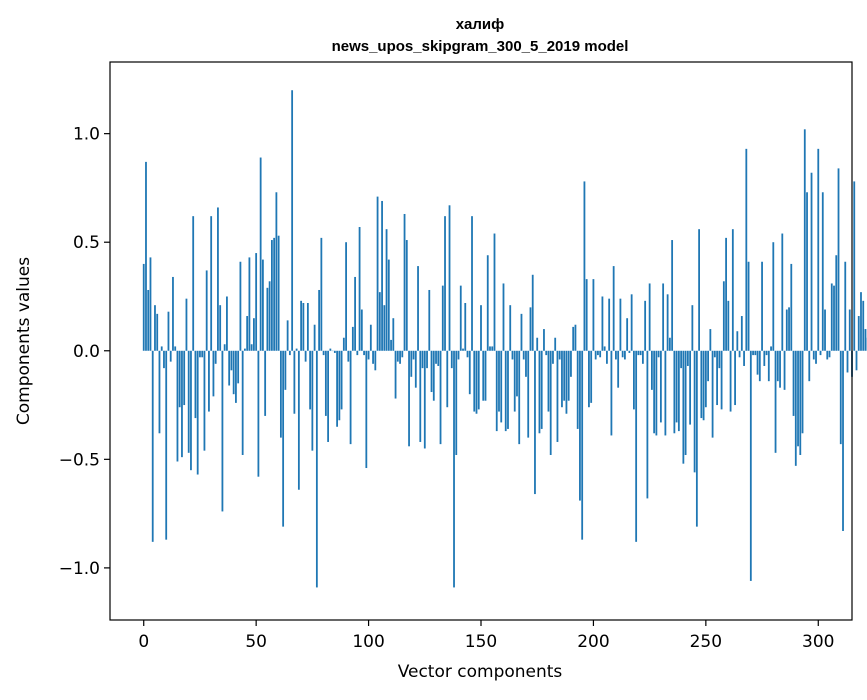 The image size is (867, 700). I want to click on y-tick-label: 1.0, so click(86, 135).